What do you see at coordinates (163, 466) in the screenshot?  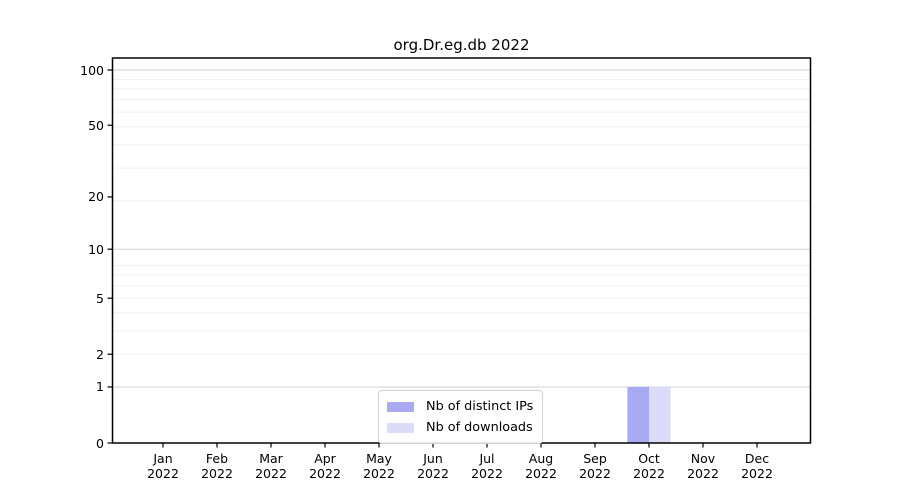 I see `x-tick-label: Jan 2022` at bounding box center [163, 466].